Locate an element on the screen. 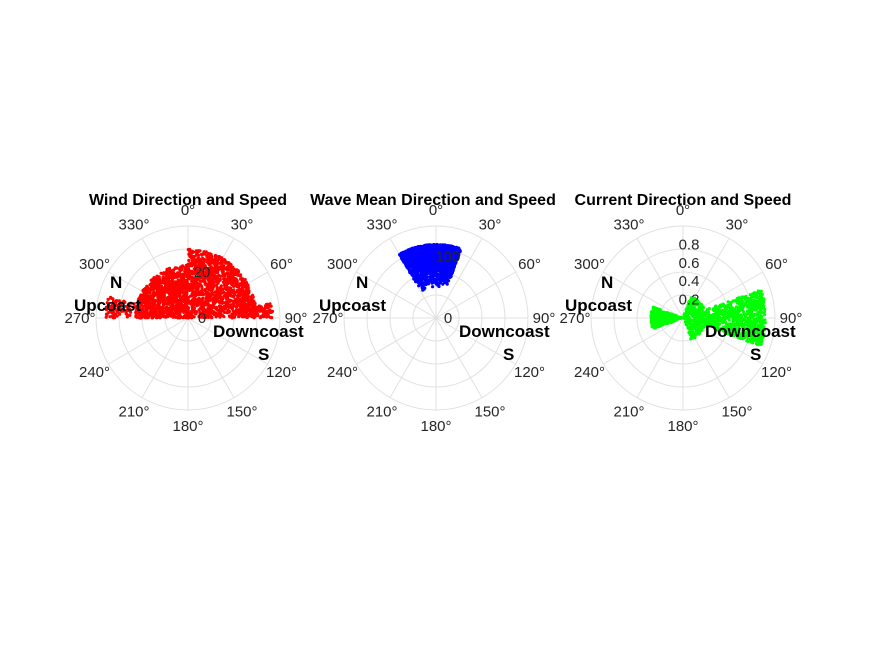  wind-theta-tick-label: 330° is located at coordinates (133, 225).